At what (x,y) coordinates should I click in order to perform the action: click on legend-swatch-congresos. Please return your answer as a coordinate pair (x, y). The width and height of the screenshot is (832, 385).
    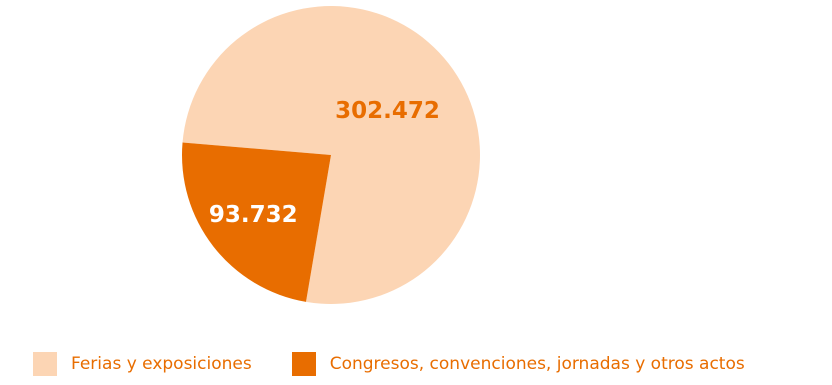
    Looking at the image, I should click on (303, 364).